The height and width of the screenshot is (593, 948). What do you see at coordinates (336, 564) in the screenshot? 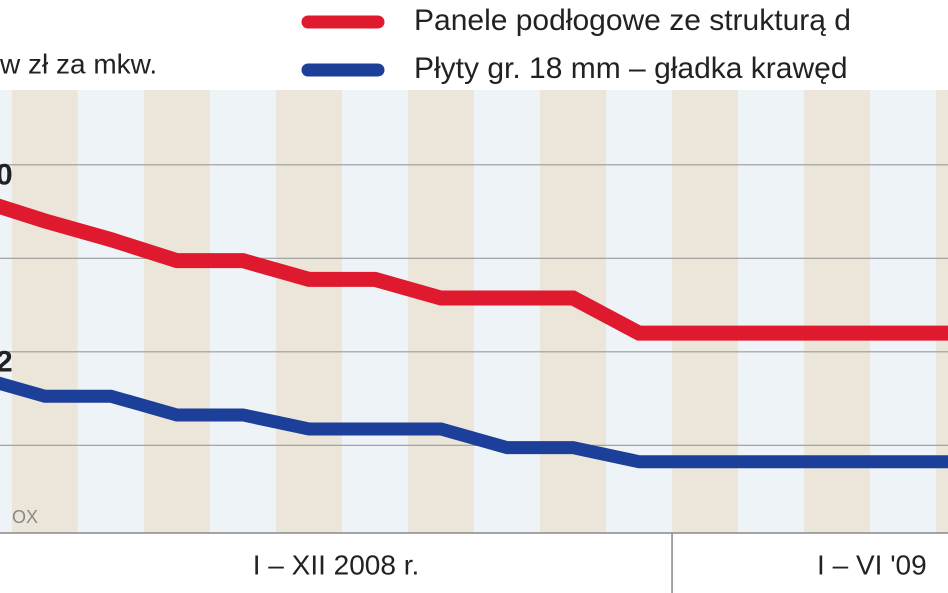
I see `period-label: I – XII 2008 r.` at bounding box center [336, 564].